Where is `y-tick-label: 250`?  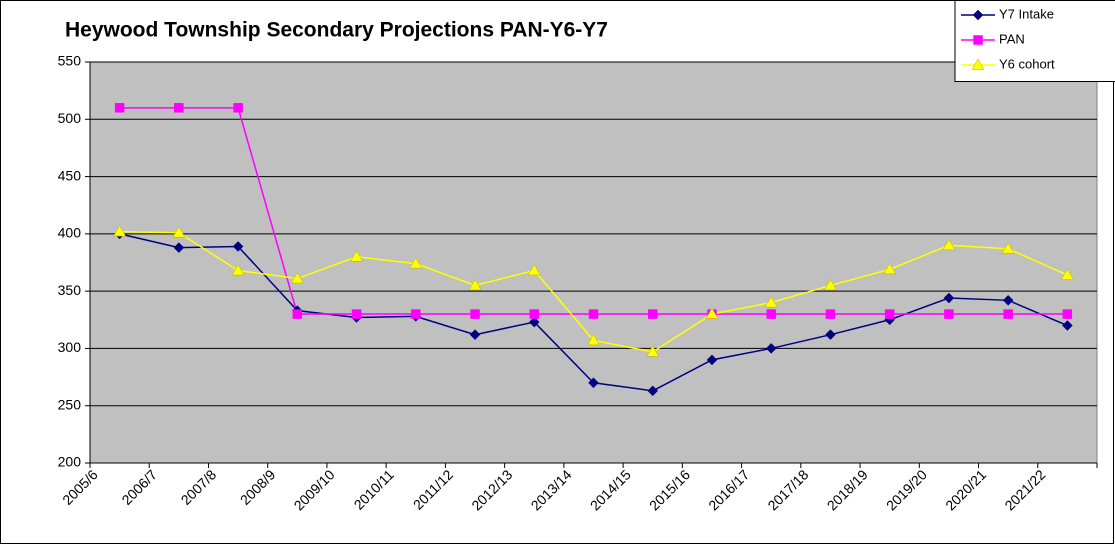 y-tick-label: 250 is located at coordinates (70, 404).